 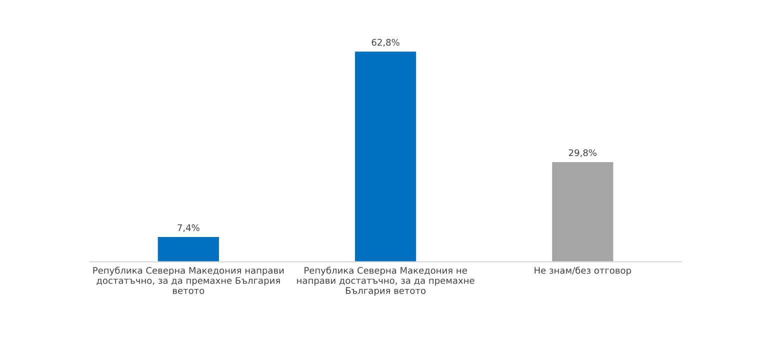 What do you see at coordinates (582, 153) in the screenshot?
I see `data-label: 29,8%` at bounding box center [582, 153].